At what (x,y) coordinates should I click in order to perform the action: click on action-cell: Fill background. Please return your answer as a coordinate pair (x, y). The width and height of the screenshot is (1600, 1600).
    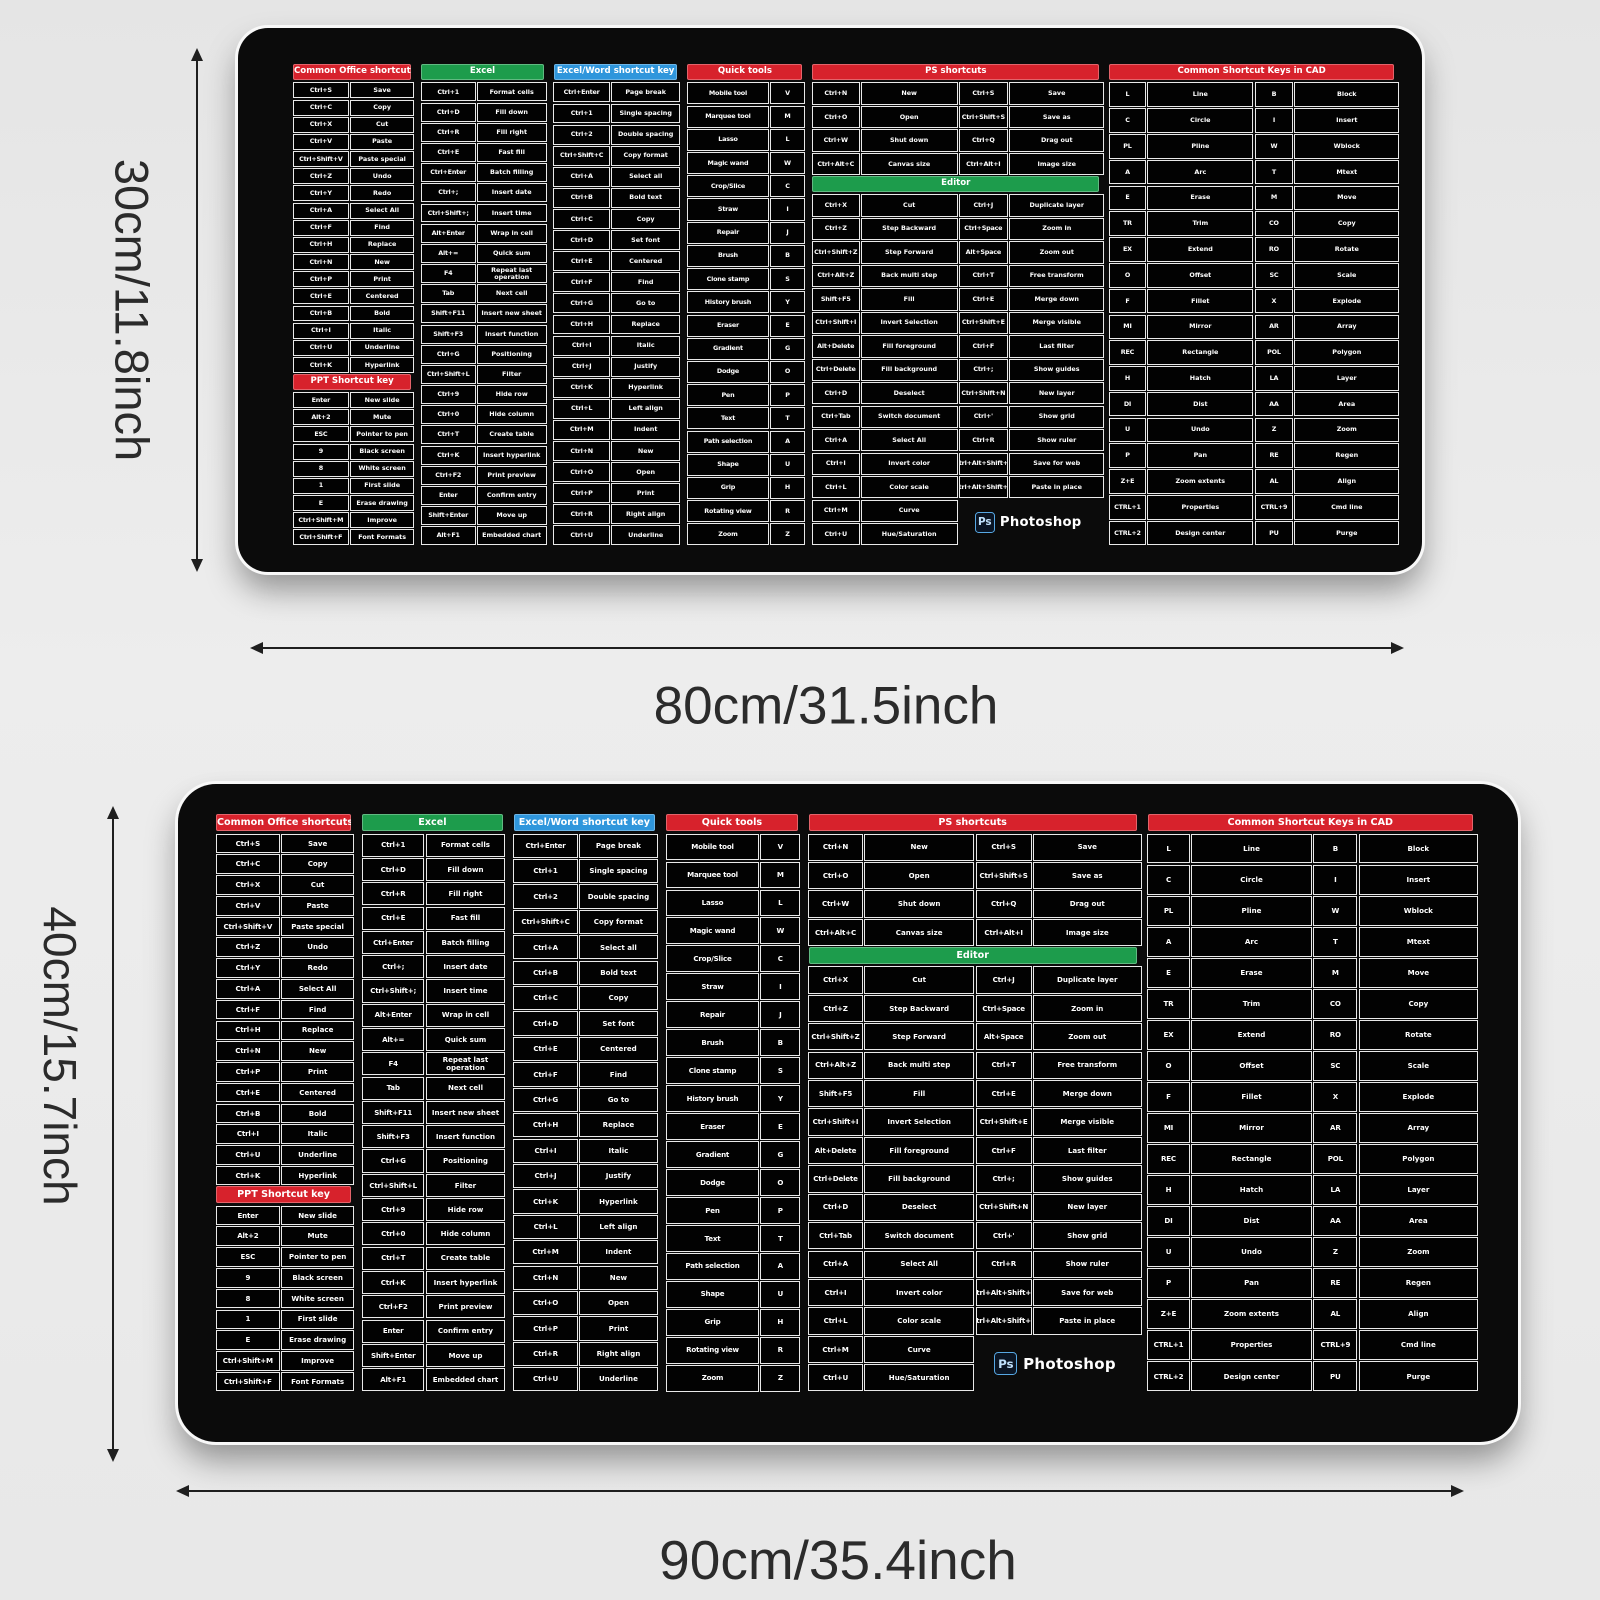
    Looking at the image, I should click on (919, 1179).